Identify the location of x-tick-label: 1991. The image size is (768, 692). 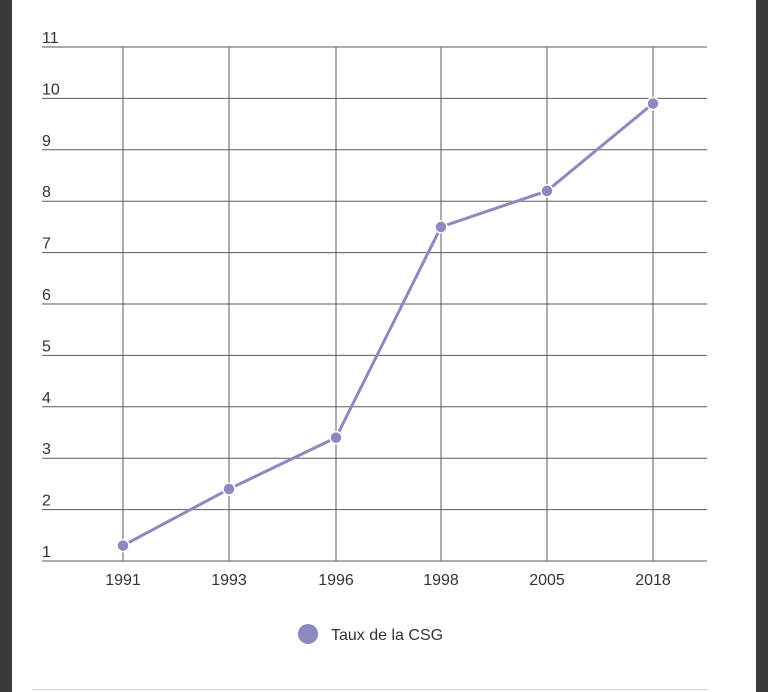
(123, 580).